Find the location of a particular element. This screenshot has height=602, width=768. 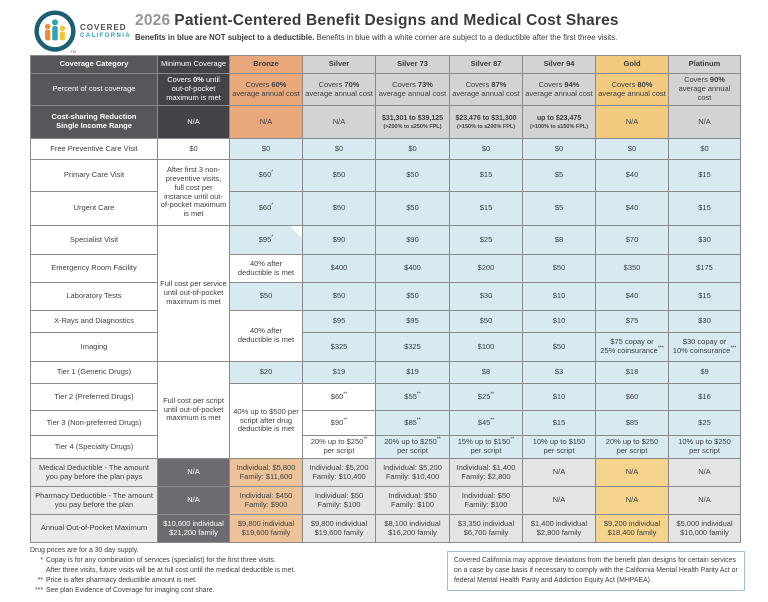

cell-urgent-gold: $40 is located at coordinates (632, 208).